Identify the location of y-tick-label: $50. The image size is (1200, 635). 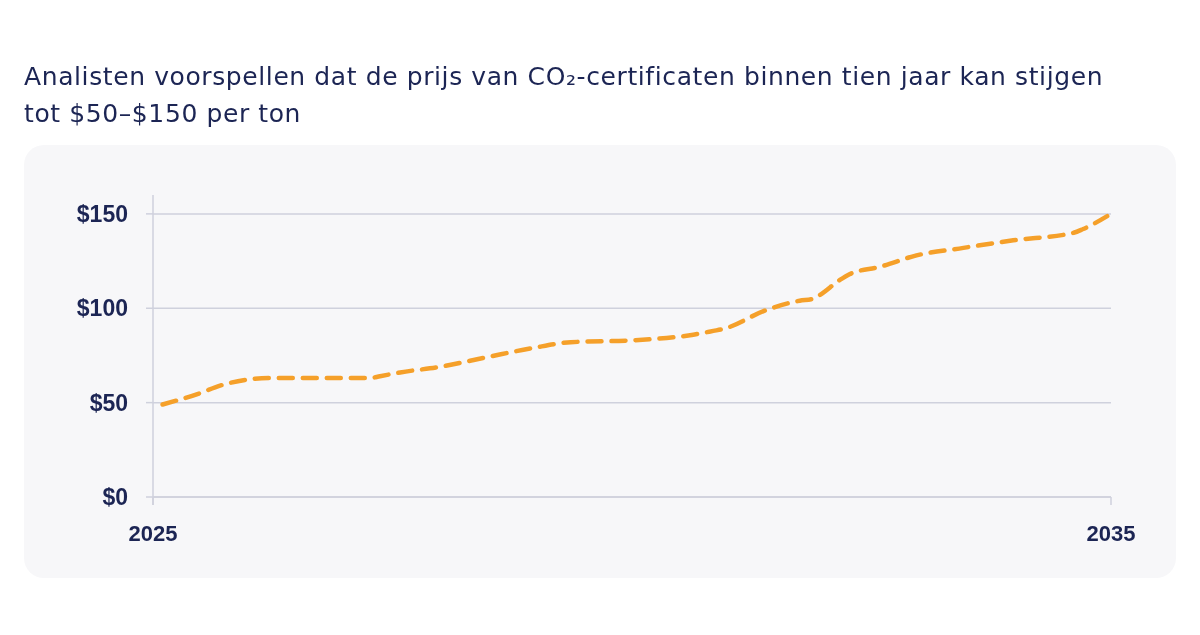
(108, 402).